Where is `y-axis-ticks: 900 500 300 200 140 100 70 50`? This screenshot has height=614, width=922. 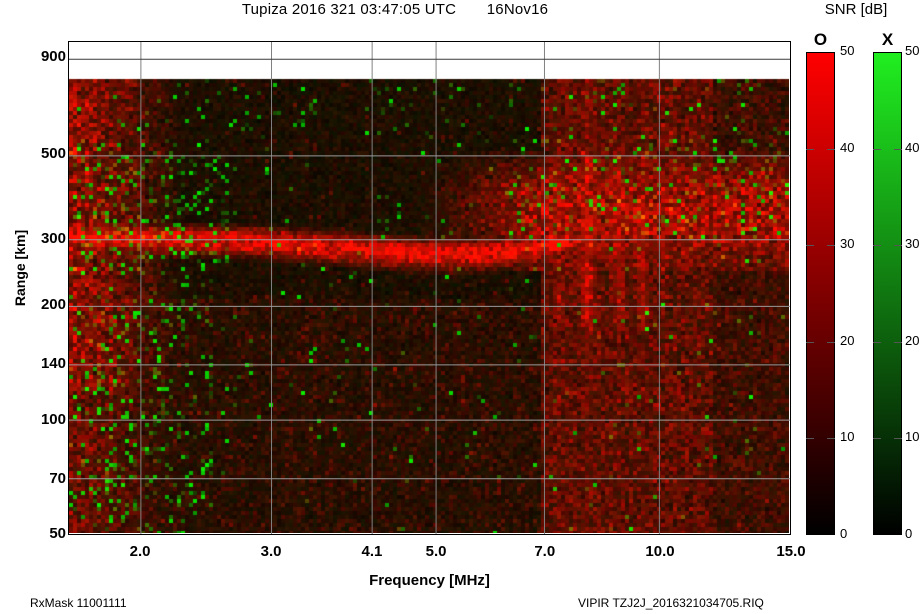 y-axis-ticks: 900 500 300 200 140 100 70 50 is located at coordinates (39, 307).